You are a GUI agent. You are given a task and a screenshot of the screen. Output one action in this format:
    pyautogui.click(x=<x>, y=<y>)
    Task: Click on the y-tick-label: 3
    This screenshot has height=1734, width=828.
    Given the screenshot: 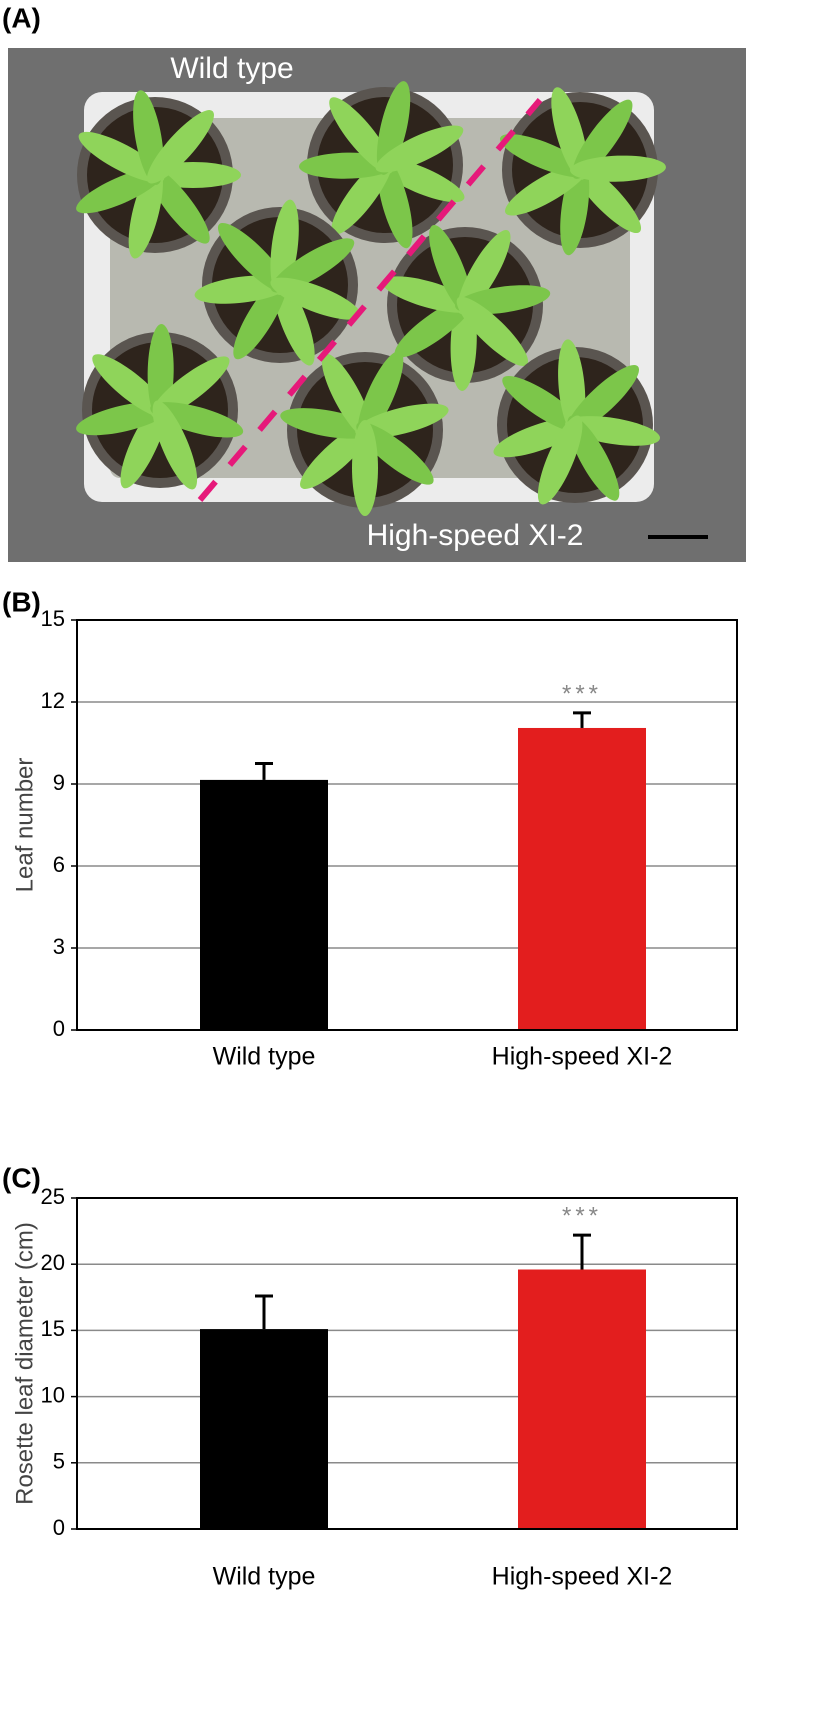 What is the action you would take?
    pyautogui.click(x=59, y=946)
    